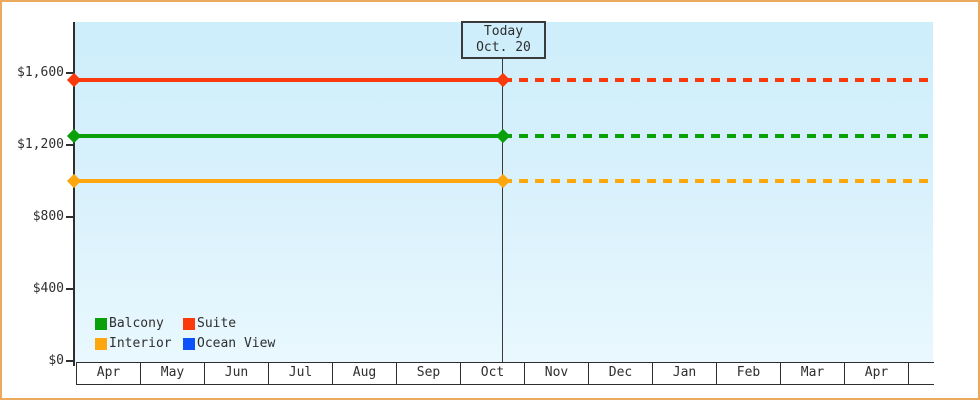 Image resolution: width=980 pixels, height=400 pixels. Describe the element at coordinates (813, 373) in the screenshot. I see `month-cell: Mar` at that location.